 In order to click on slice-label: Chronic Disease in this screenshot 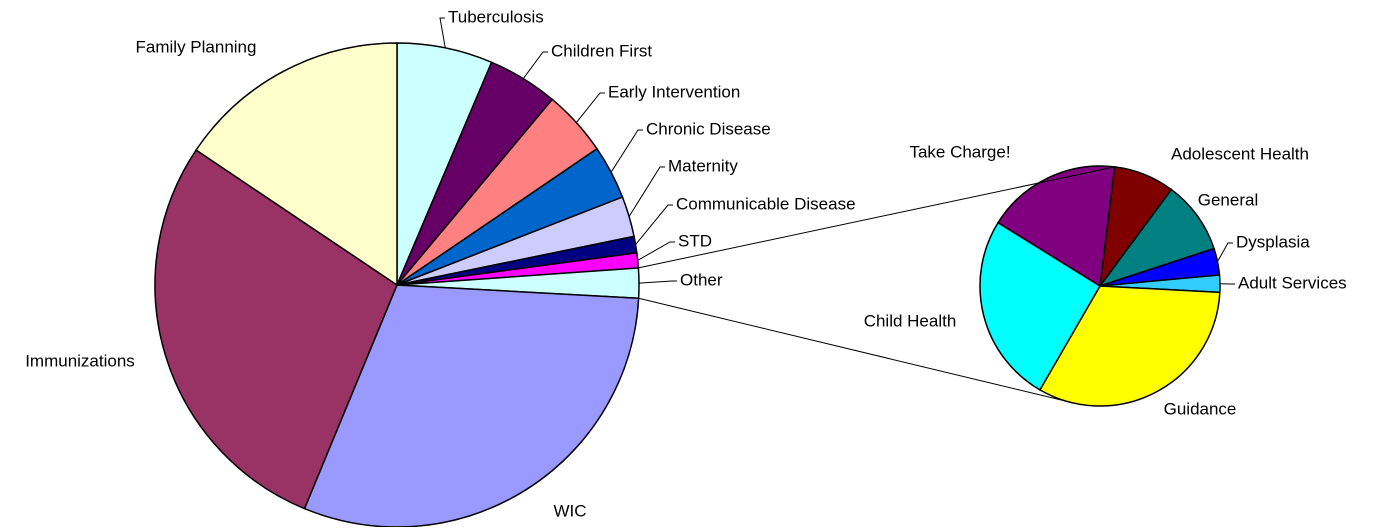, I will do `click(708, 128)`.